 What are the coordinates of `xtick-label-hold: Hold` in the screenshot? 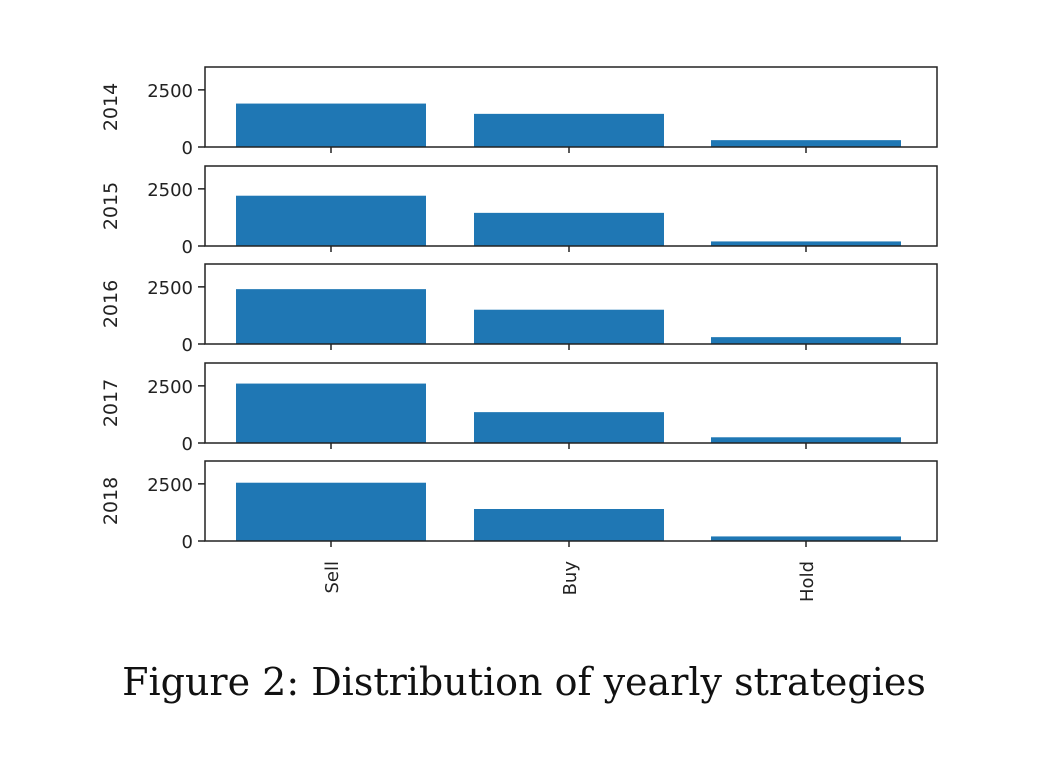 It's located at (807, 581).